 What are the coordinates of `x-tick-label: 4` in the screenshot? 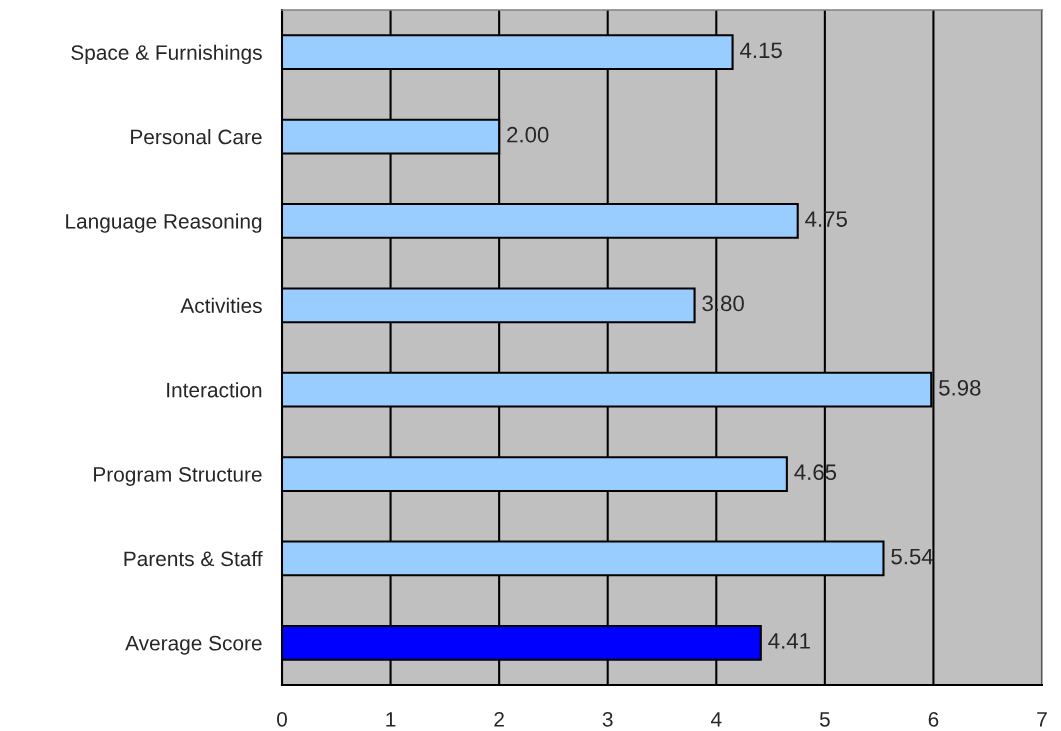 It's located at (716, 719).